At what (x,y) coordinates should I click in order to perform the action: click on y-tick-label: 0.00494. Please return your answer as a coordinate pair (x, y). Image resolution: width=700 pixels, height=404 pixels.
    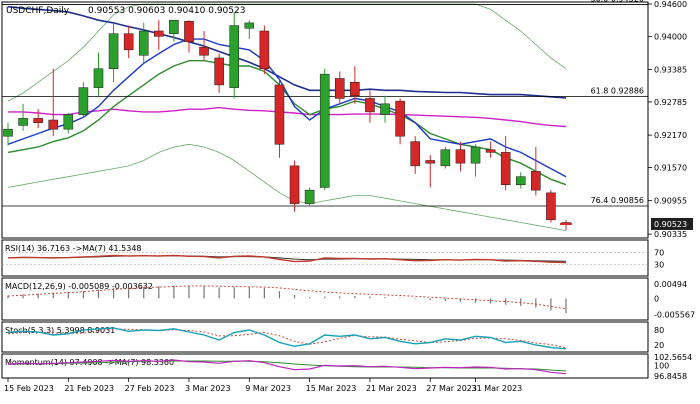
    Looking at the image, I should click on (670, 284).